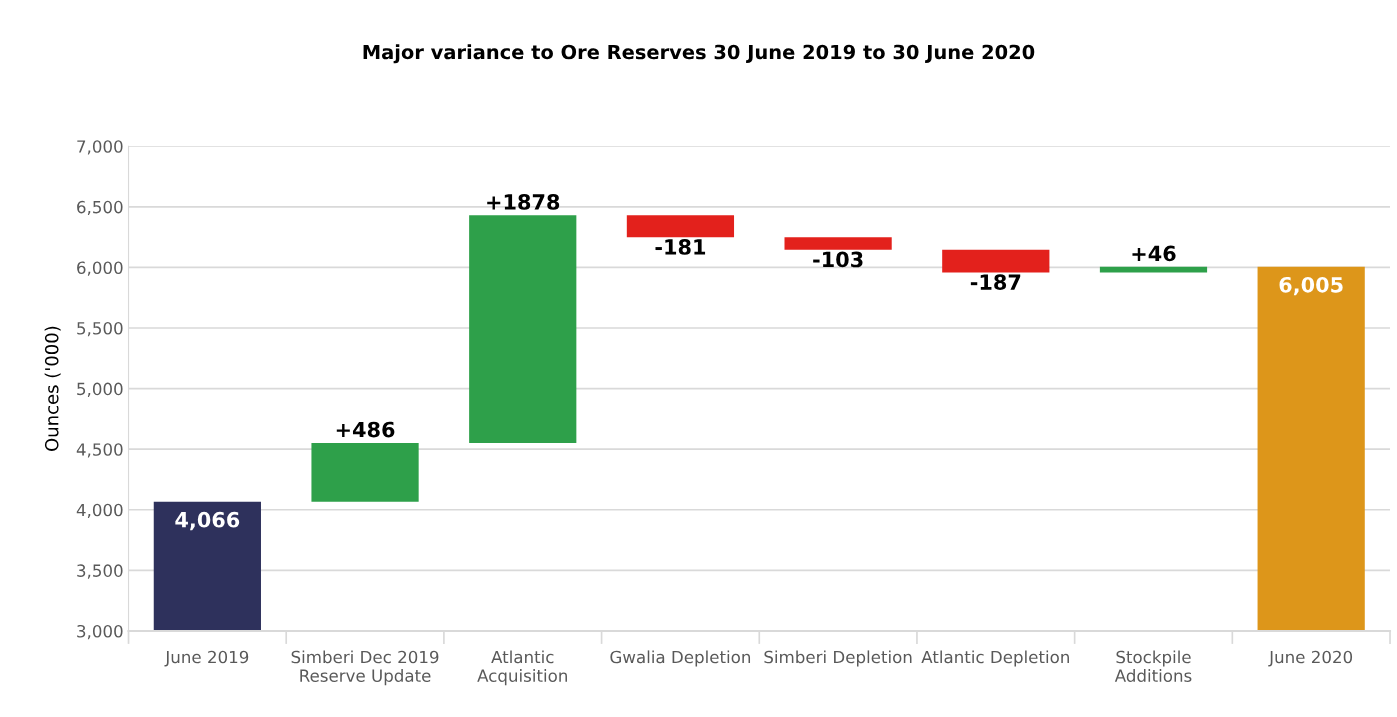  I want to click on data-label: 6,005, so click(1311, 286).